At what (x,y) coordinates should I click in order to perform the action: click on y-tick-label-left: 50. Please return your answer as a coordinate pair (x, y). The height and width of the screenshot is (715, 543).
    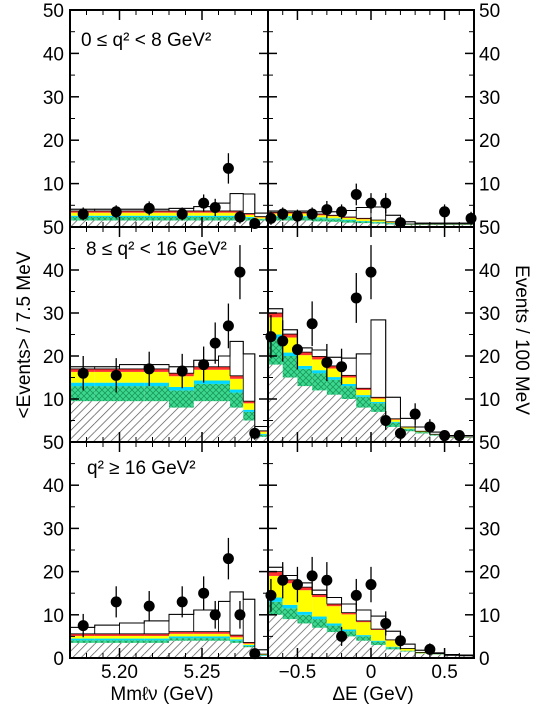
    Looking at the image, I should click on (53, 11).